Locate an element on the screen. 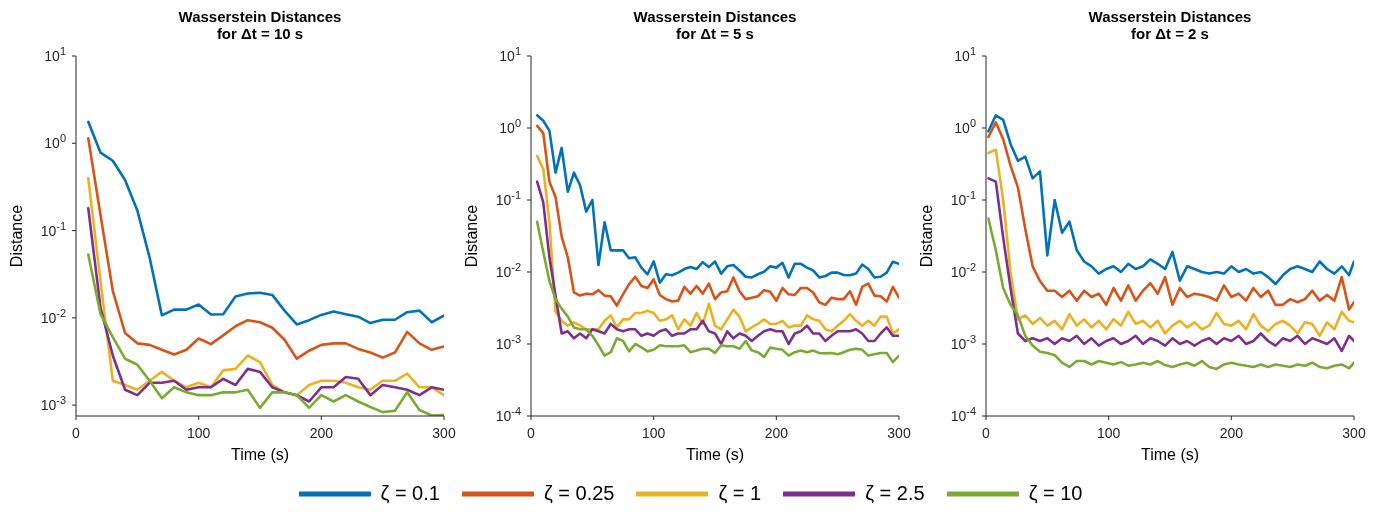  legend-label: ζ = 1 is located at coordinates (740, 493).